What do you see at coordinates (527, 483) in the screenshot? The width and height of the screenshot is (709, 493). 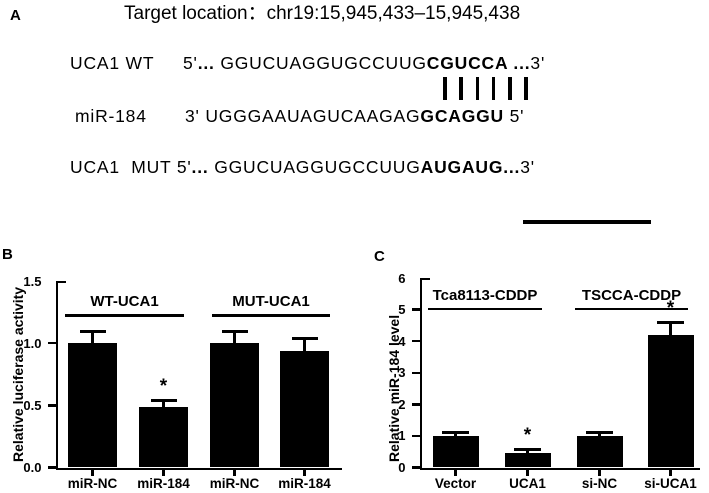 I see `category-label: UCA1` at bounding box center [527, 483].